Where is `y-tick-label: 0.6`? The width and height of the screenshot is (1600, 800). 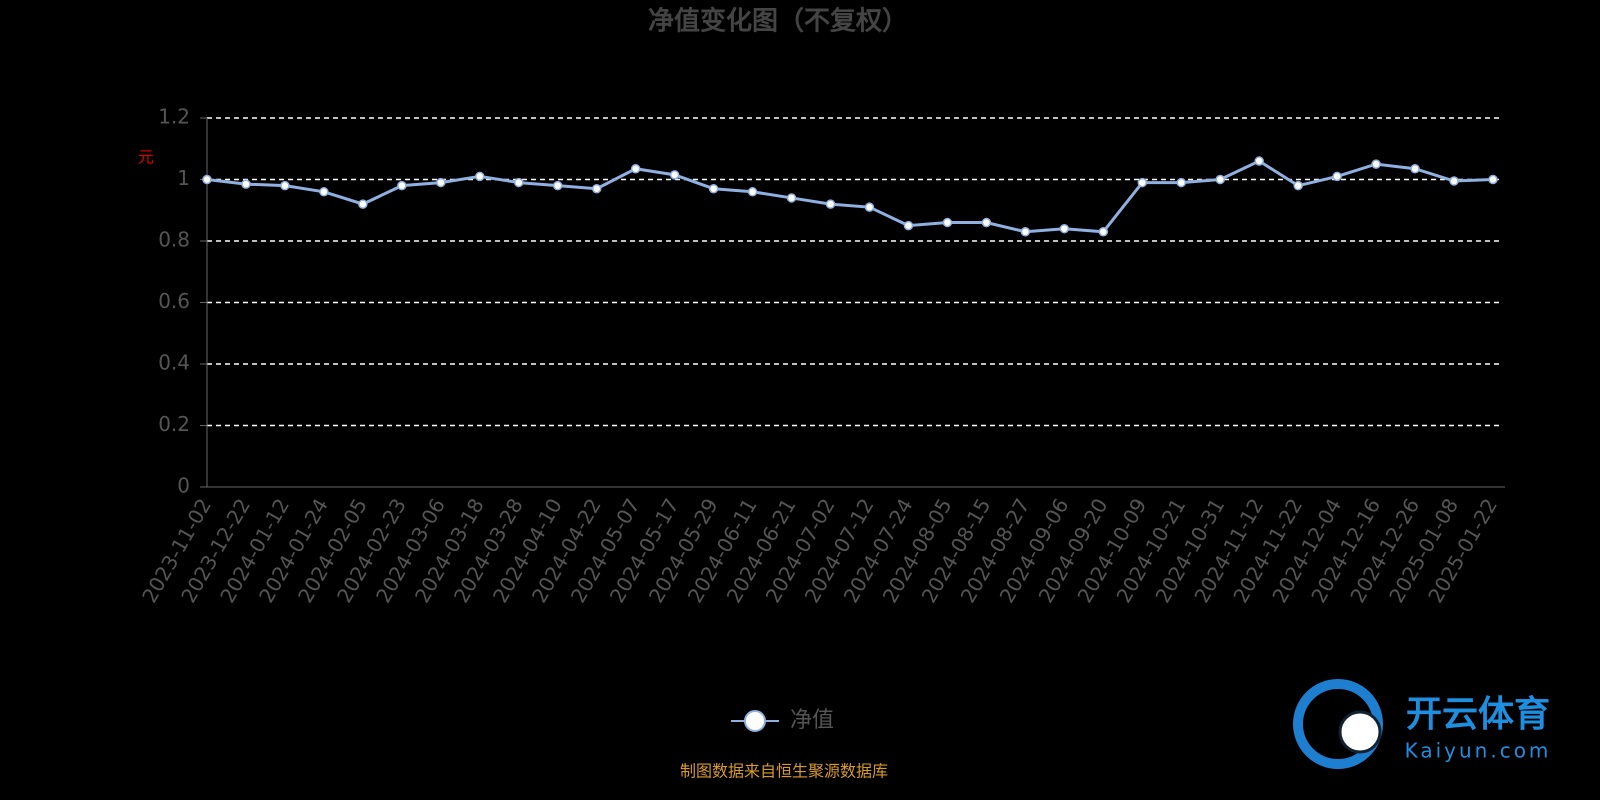
y-tick-label: 0.6 is located at coordinates (174, 301).